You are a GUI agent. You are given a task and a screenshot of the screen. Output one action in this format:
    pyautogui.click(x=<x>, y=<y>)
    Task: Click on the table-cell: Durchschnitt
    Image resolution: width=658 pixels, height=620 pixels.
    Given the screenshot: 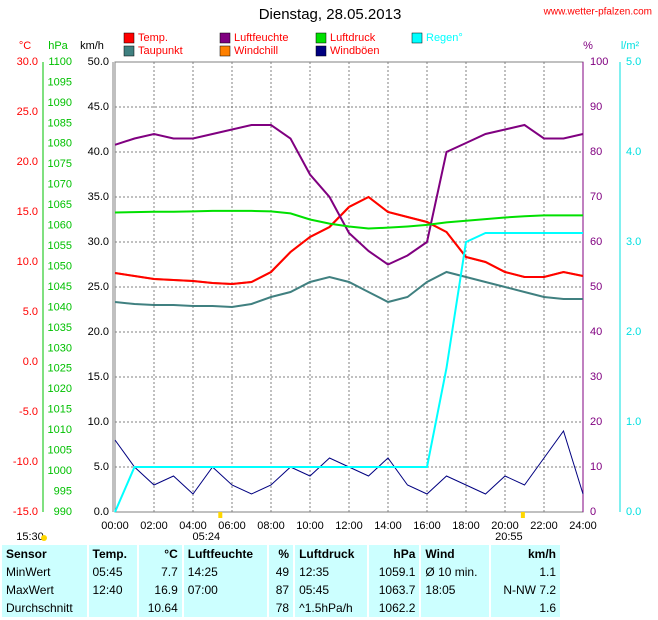 What is the action you would take?
    pyautogui.click(x=44, y=608)
    